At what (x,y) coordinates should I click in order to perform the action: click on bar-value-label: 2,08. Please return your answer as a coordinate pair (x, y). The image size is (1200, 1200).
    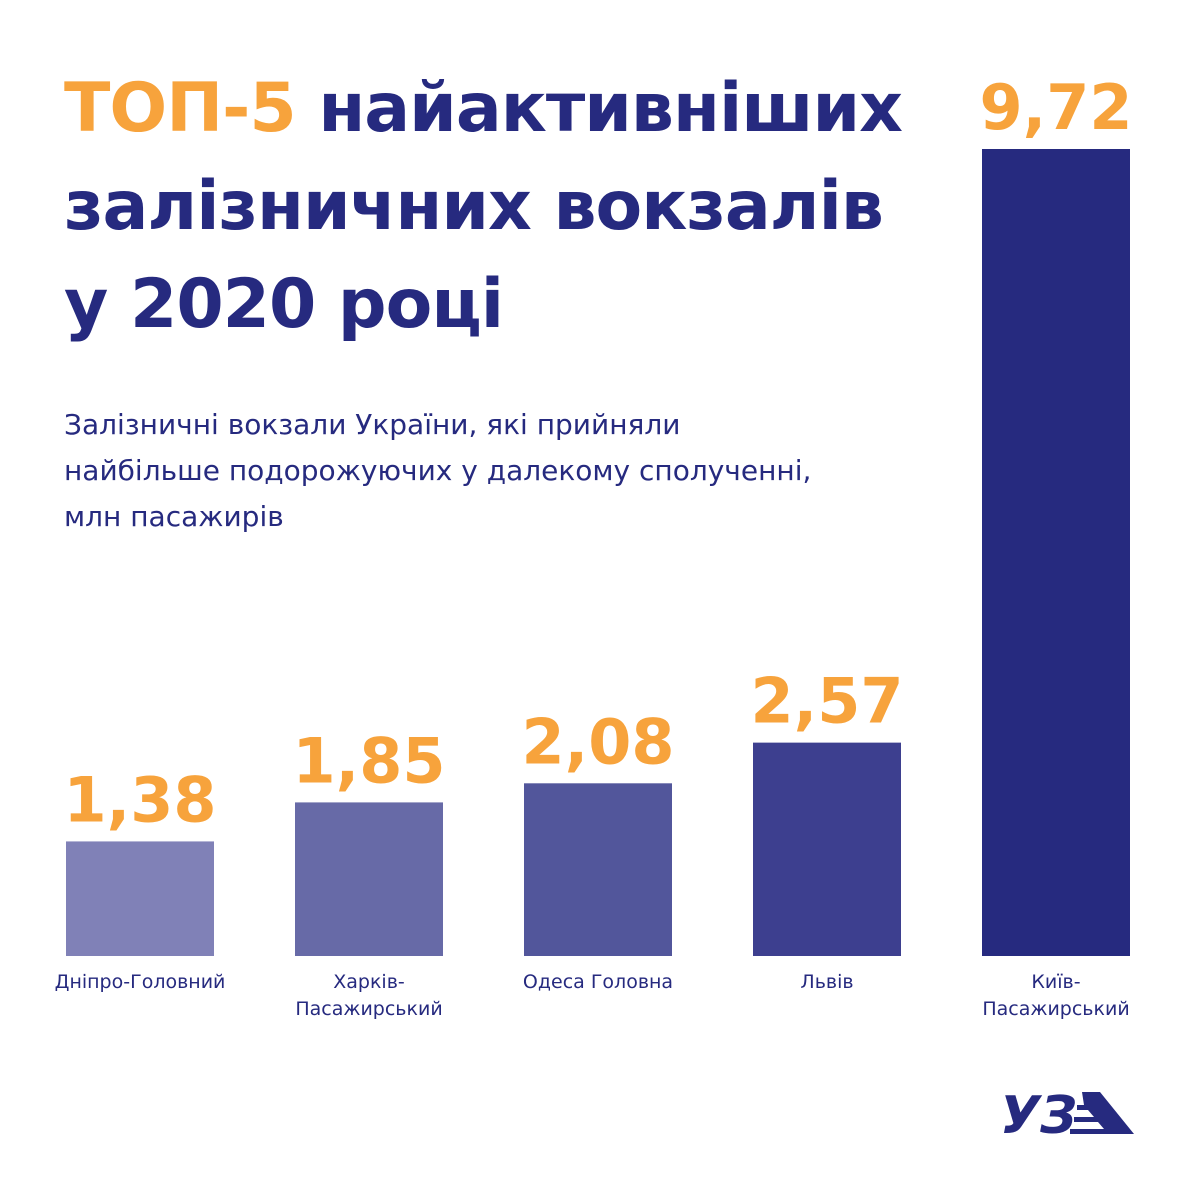
    Looking at the image, I should click on (598, 741).